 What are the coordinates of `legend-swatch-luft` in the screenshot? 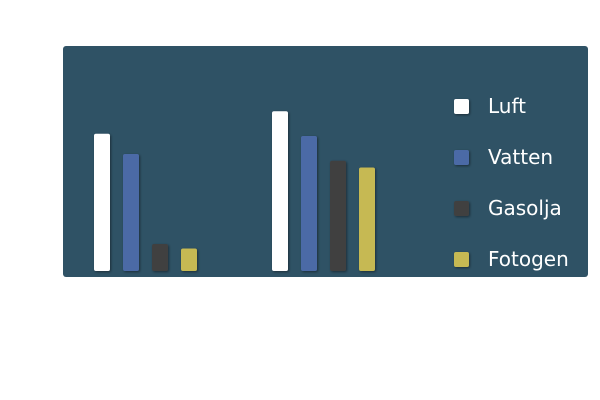 It's located at (461, 106).